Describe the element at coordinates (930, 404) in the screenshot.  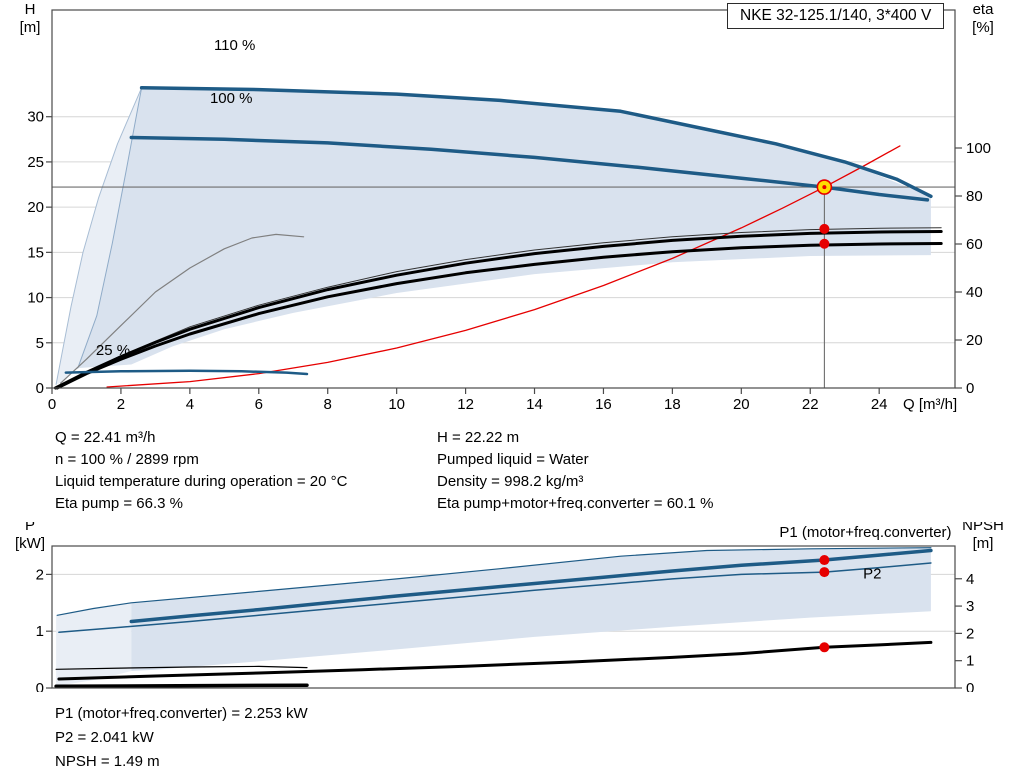
I see `svg-text: Q [m³/h]` at that location.